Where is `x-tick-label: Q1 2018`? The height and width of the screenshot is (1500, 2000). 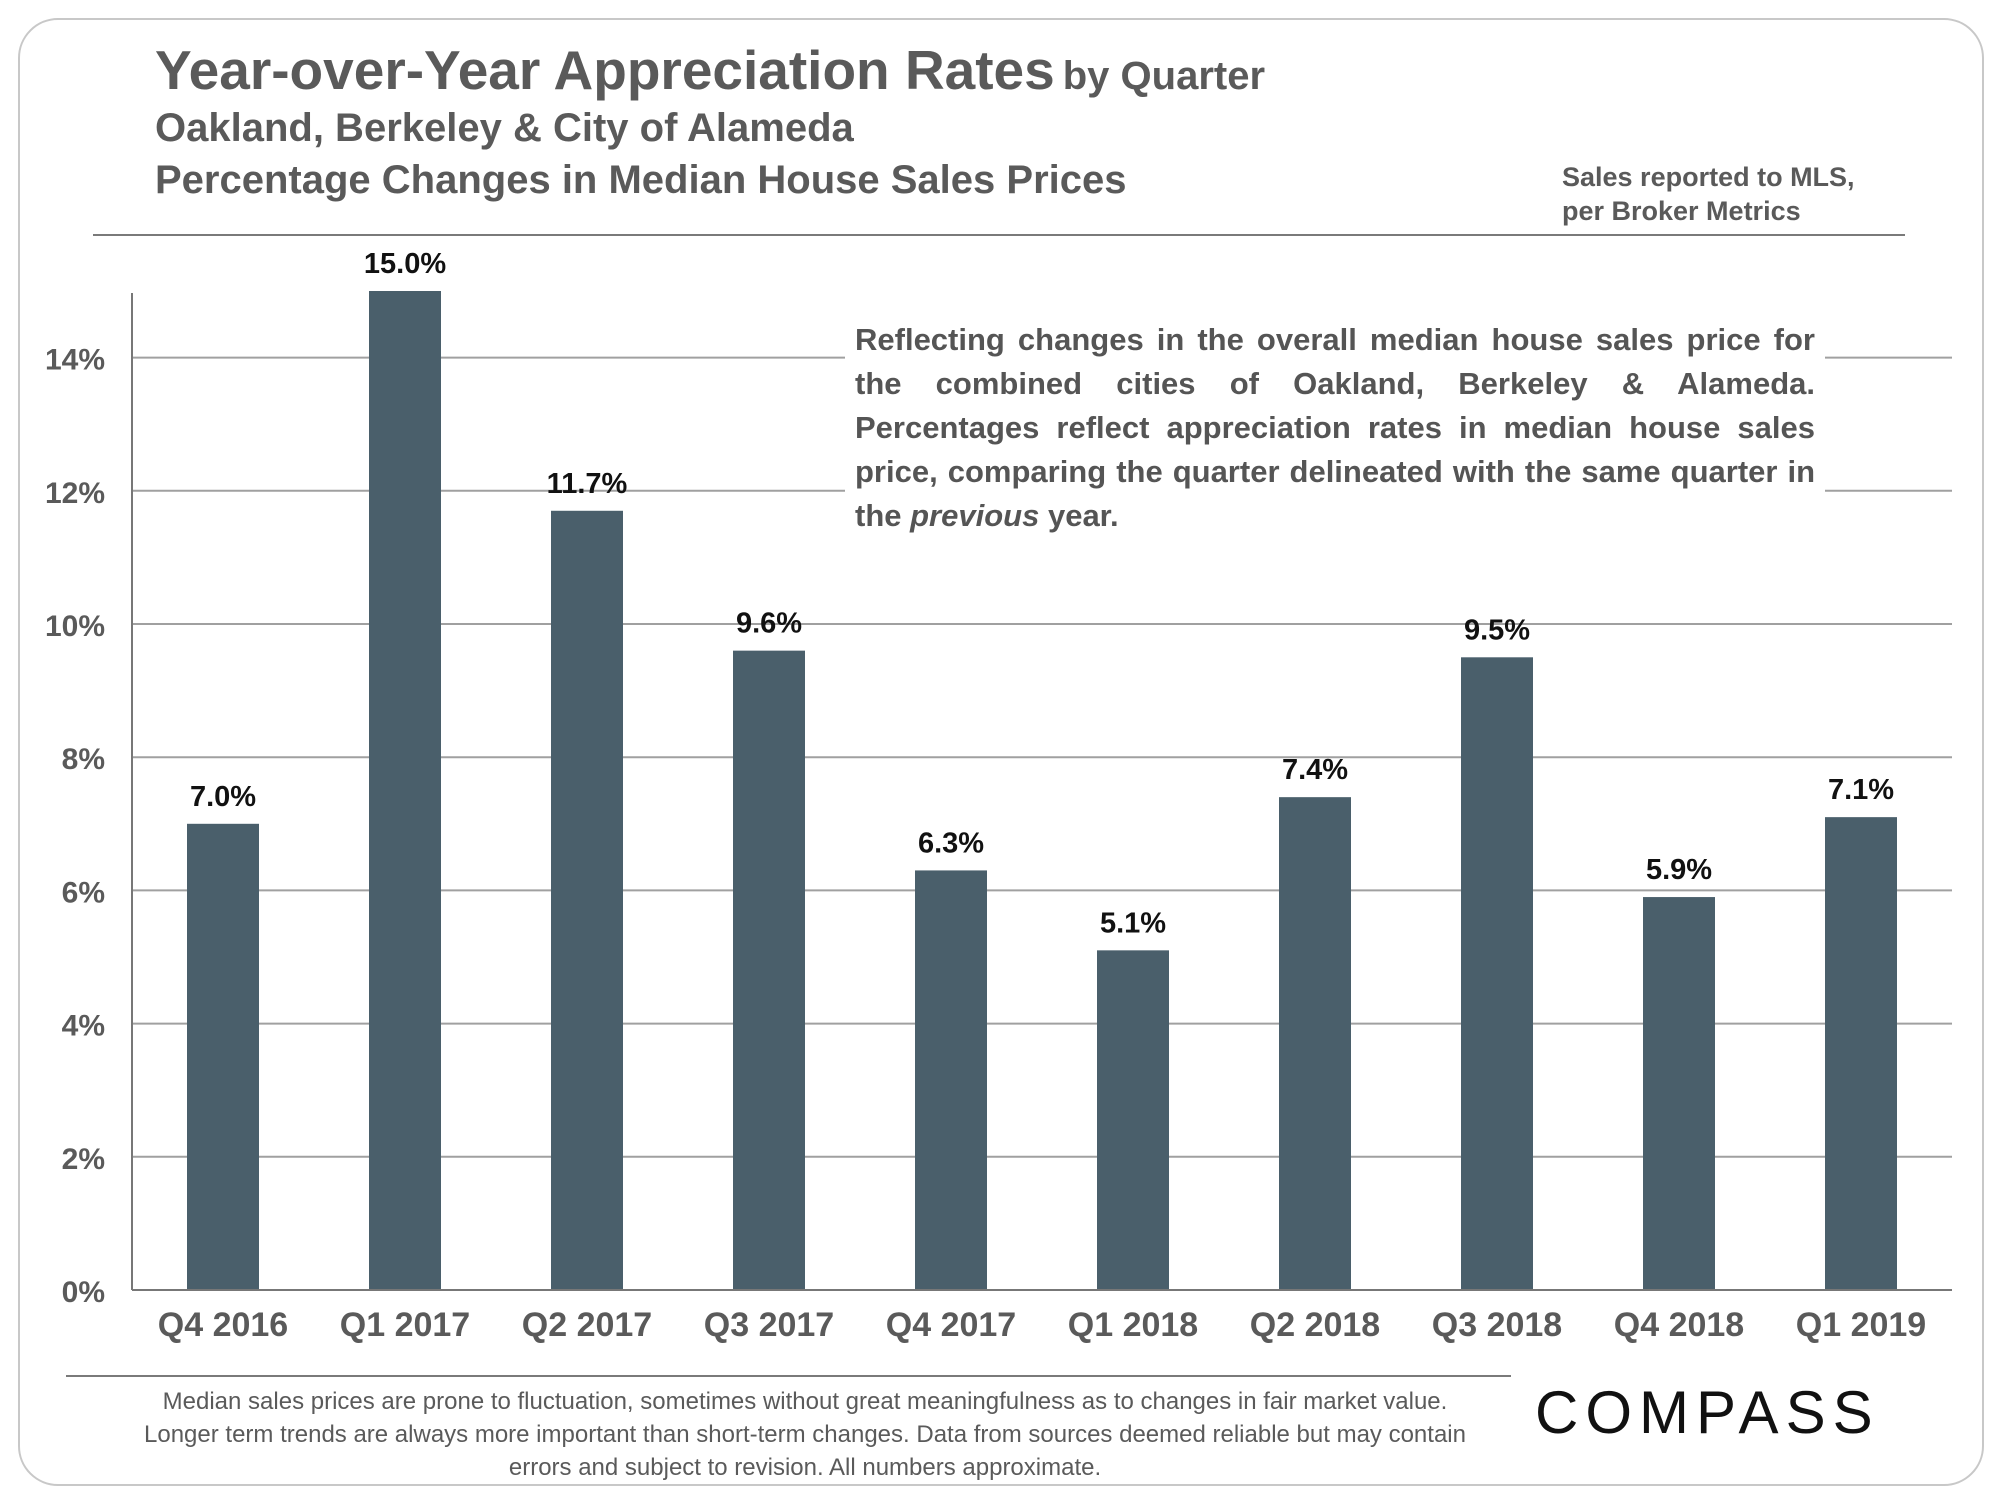 x-tick-label: Q1 2018 is located at coordinates (1133, 1325).